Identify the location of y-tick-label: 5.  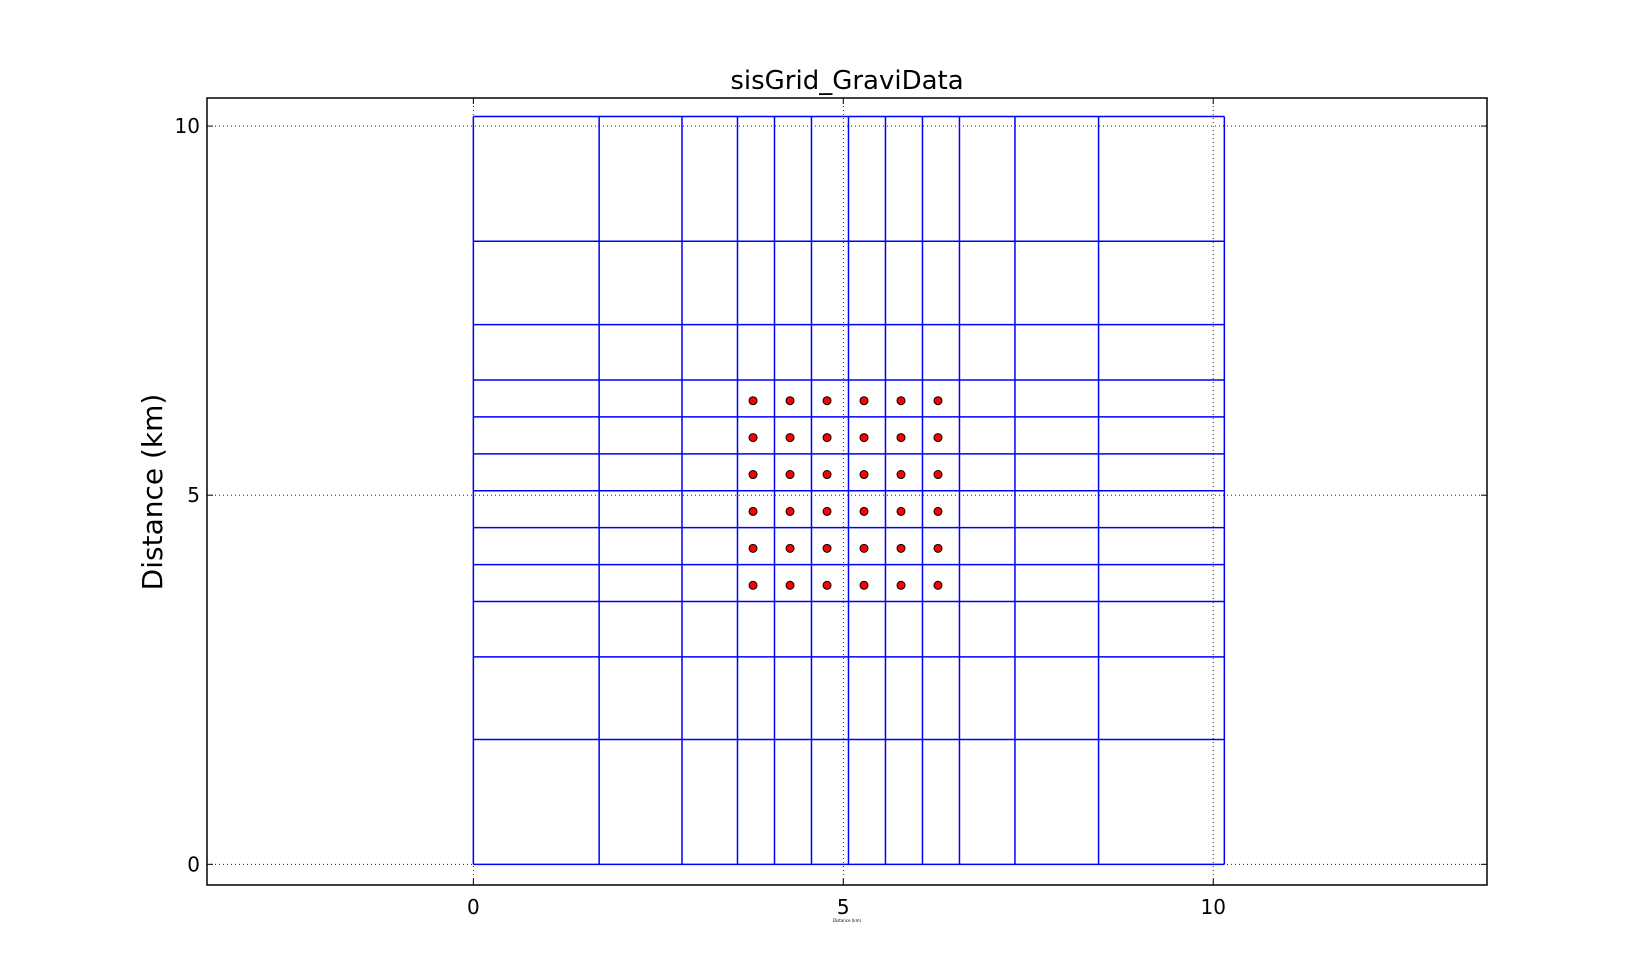
(193, 495).